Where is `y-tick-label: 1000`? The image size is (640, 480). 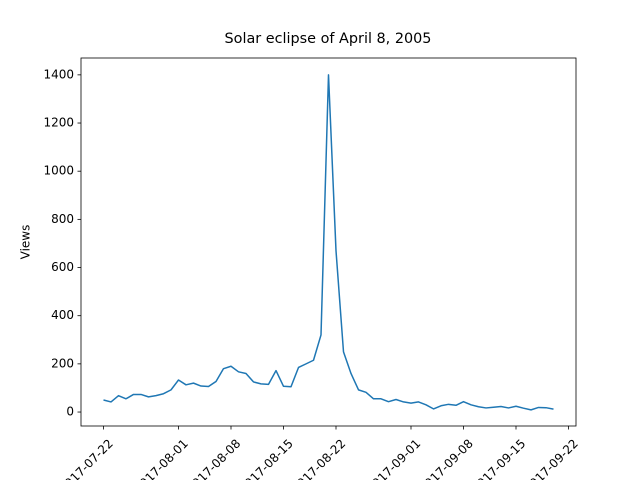
y-tick-label: 1000 is located at coordinates (58, 171).